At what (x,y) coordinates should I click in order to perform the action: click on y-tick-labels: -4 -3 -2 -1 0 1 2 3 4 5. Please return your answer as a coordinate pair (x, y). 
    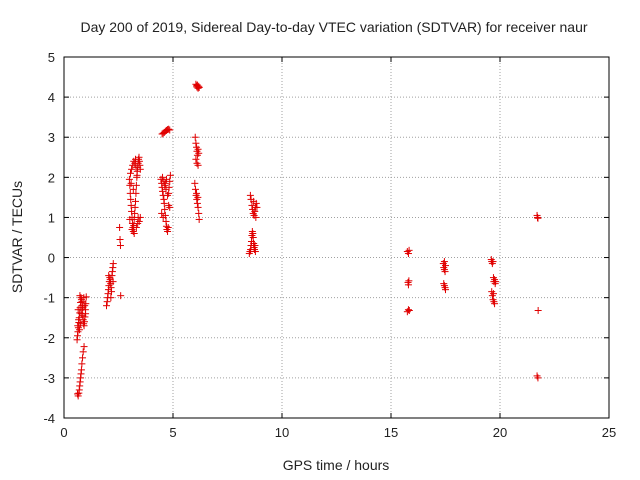
    Looking at the image, I should click on (49, 238).